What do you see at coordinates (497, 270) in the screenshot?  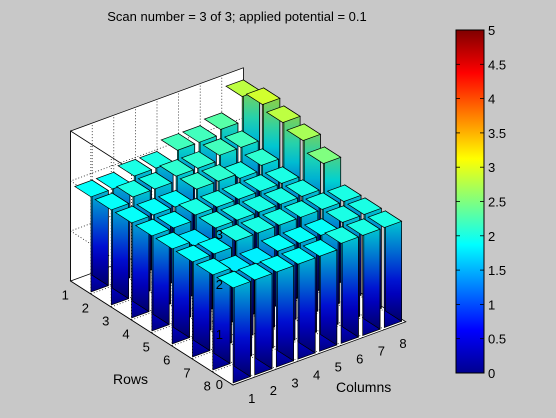 I see `colorbar-tick-label: 1.5` at bounding box center [497, 270].